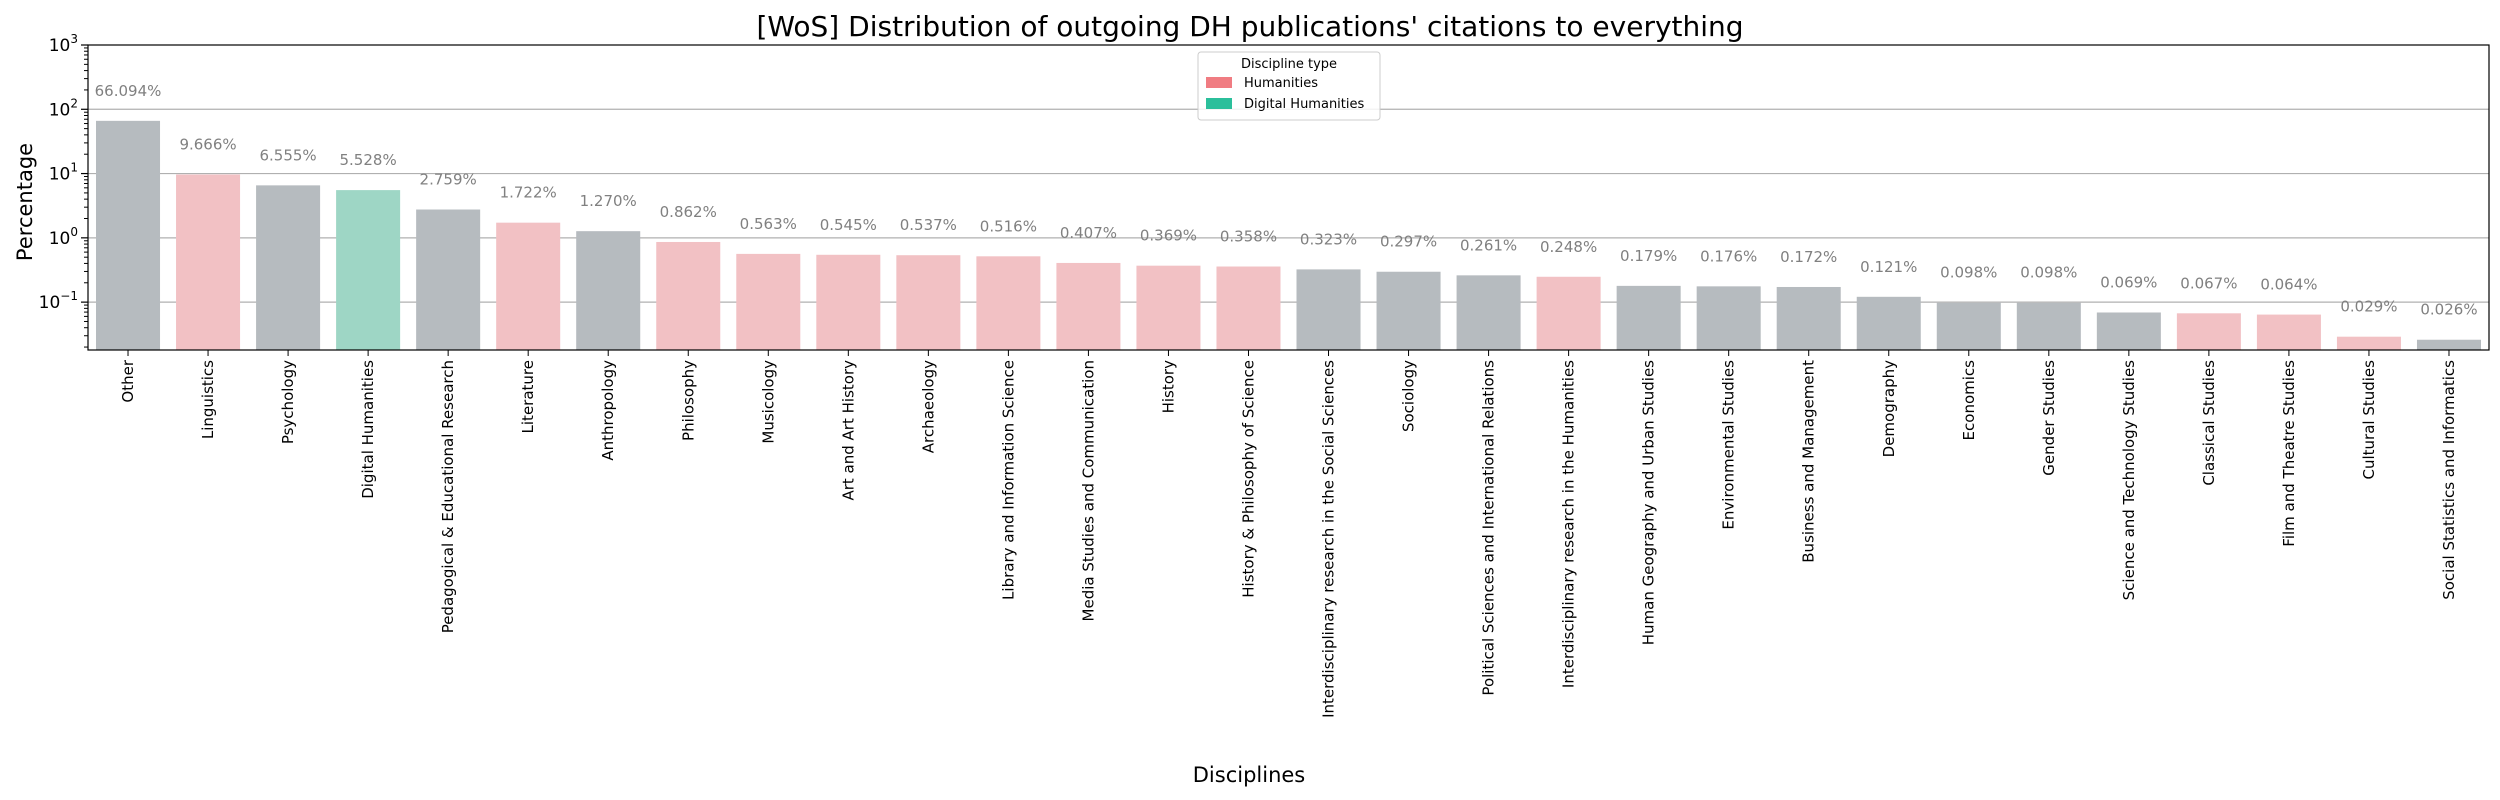 The image size is (2500, 800). What do you see at coordinates (2048, 326) in the screenshot?
I see `bar-gender-studies` at bounding box center [2048, 326].